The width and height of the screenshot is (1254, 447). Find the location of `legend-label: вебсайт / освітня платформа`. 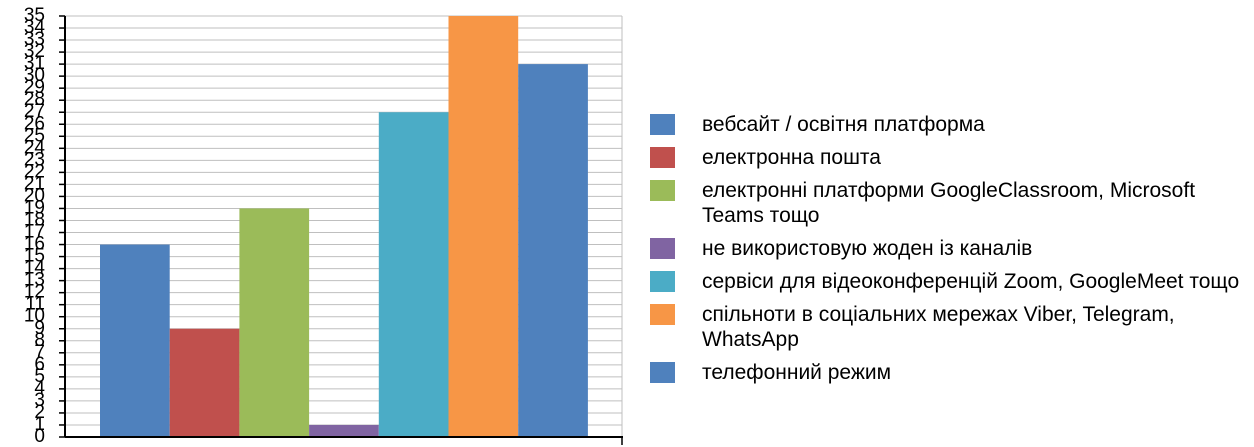

legend-label: вебсайт / освітня платформа is located at coordinates (843, 124).